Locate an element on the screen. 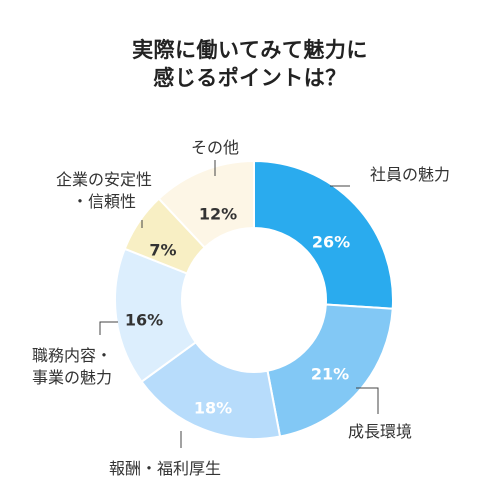 The height and width of the screenshot is (500, 500). slice-category-label: 職務内容・事業の魅力 is located at coordinates (72, 366).